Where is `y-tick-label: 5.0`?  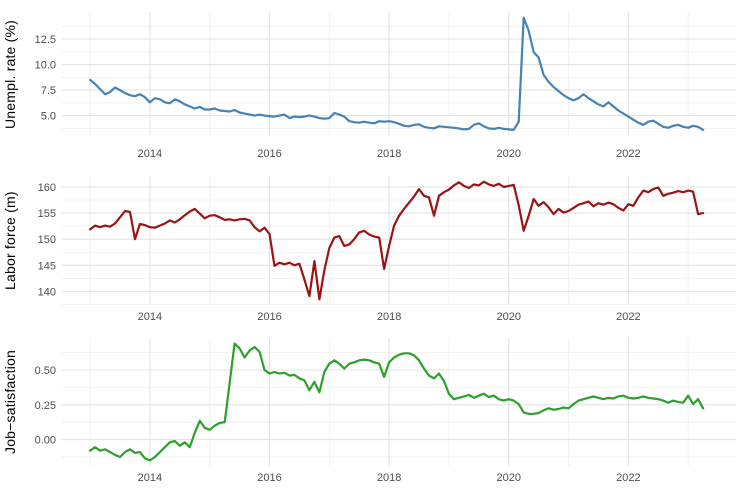 y-tick-label: 5.0 is located at coordinates (48, 117).